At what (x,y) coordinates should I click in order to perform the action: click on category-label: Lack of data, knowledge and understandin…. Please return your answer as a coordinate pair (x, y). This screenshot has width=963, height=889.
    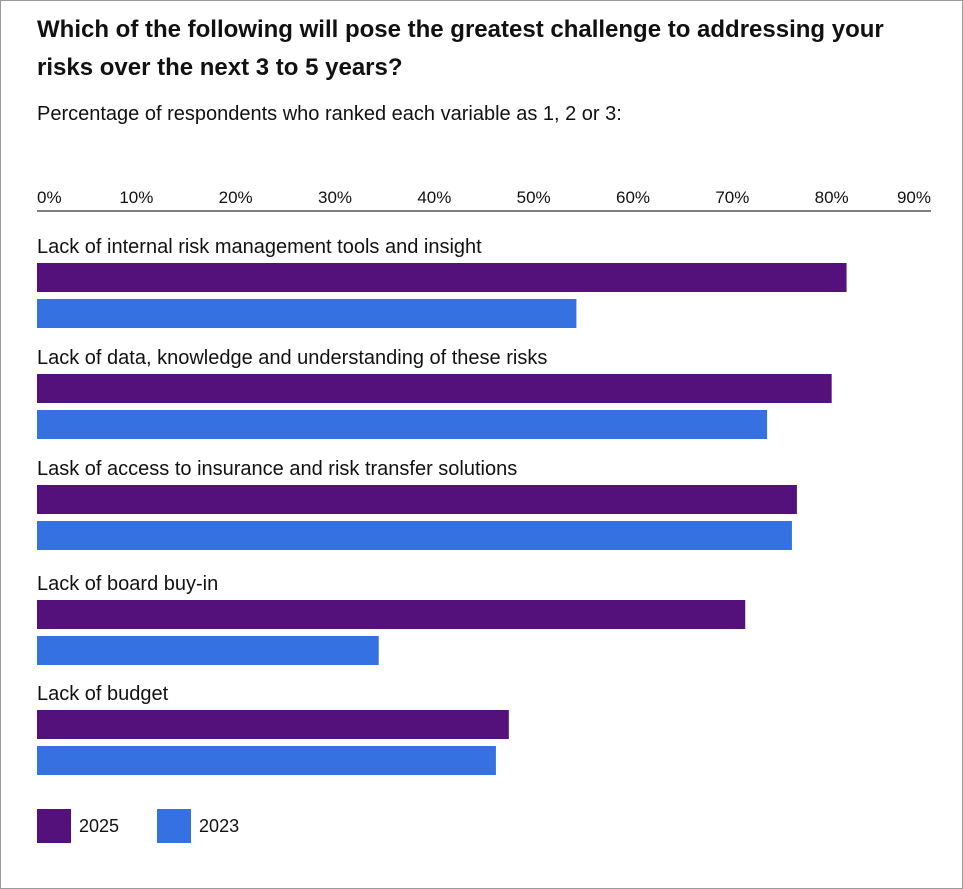
    Looking at the image, I should click on (292, 358).